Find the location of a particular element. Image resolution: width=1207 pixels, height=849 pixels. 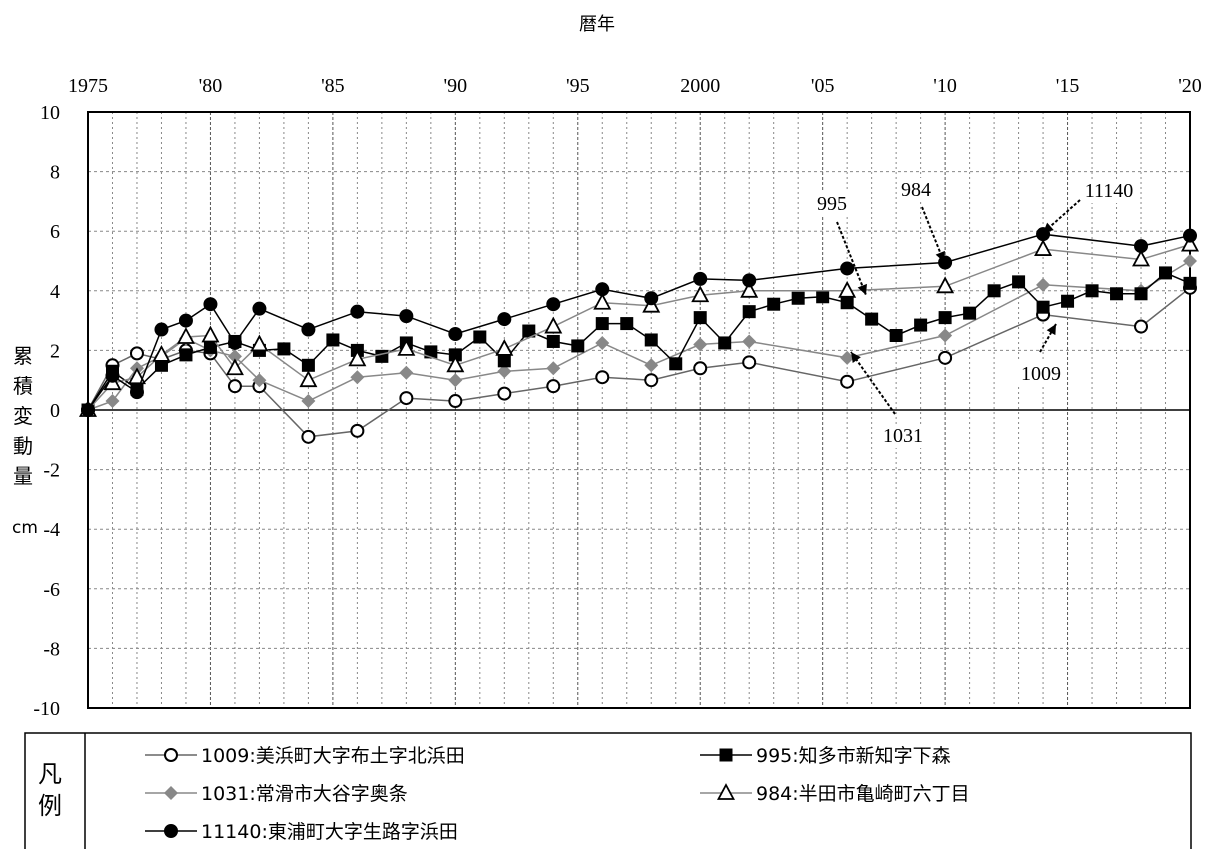

y-axis-unit: cm is located at coordinates (25, 528).